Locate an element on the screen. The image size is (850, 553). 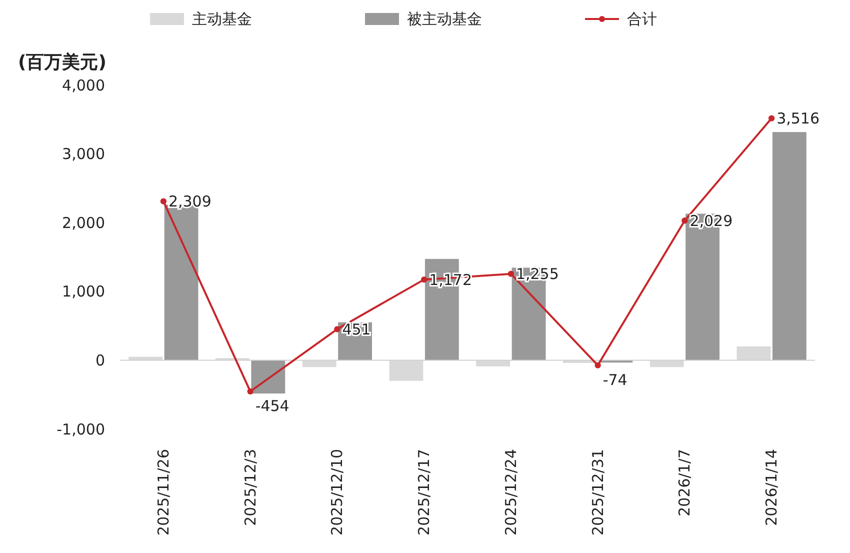
y-axis-title: (百万美元) is located at coordinates (62, 62).